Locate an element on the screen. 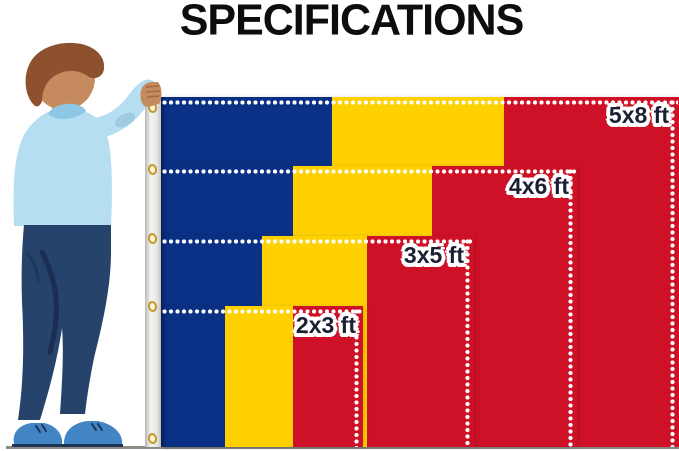  elbow-patch is located at coordinates (125, 120).